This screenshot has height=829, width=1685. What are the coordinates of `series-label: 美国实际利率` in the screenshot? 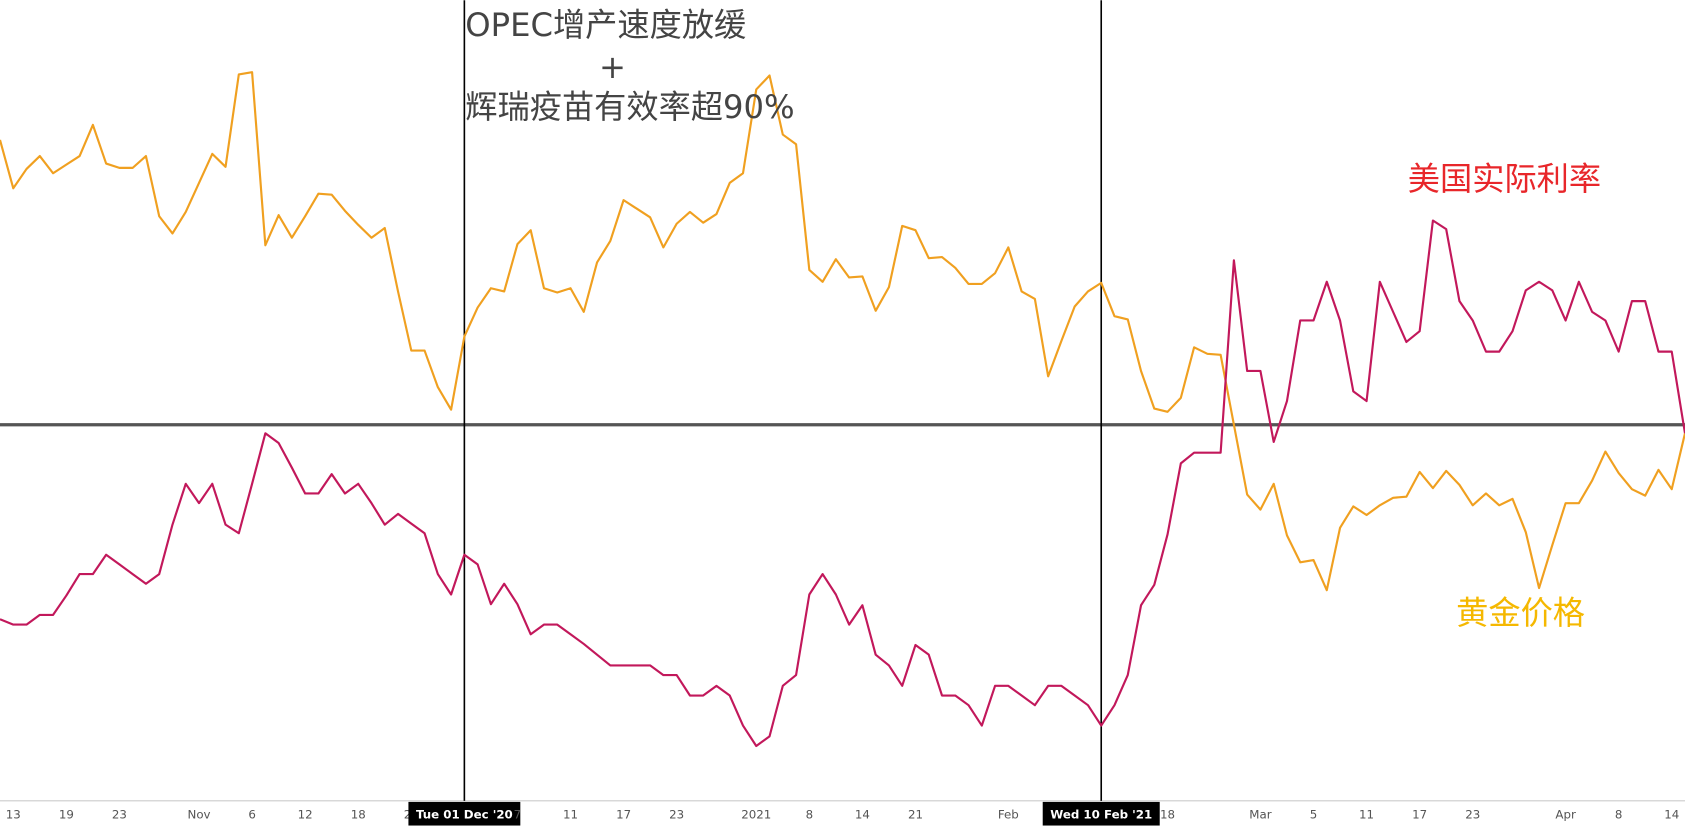 It's located at (1504, 179).